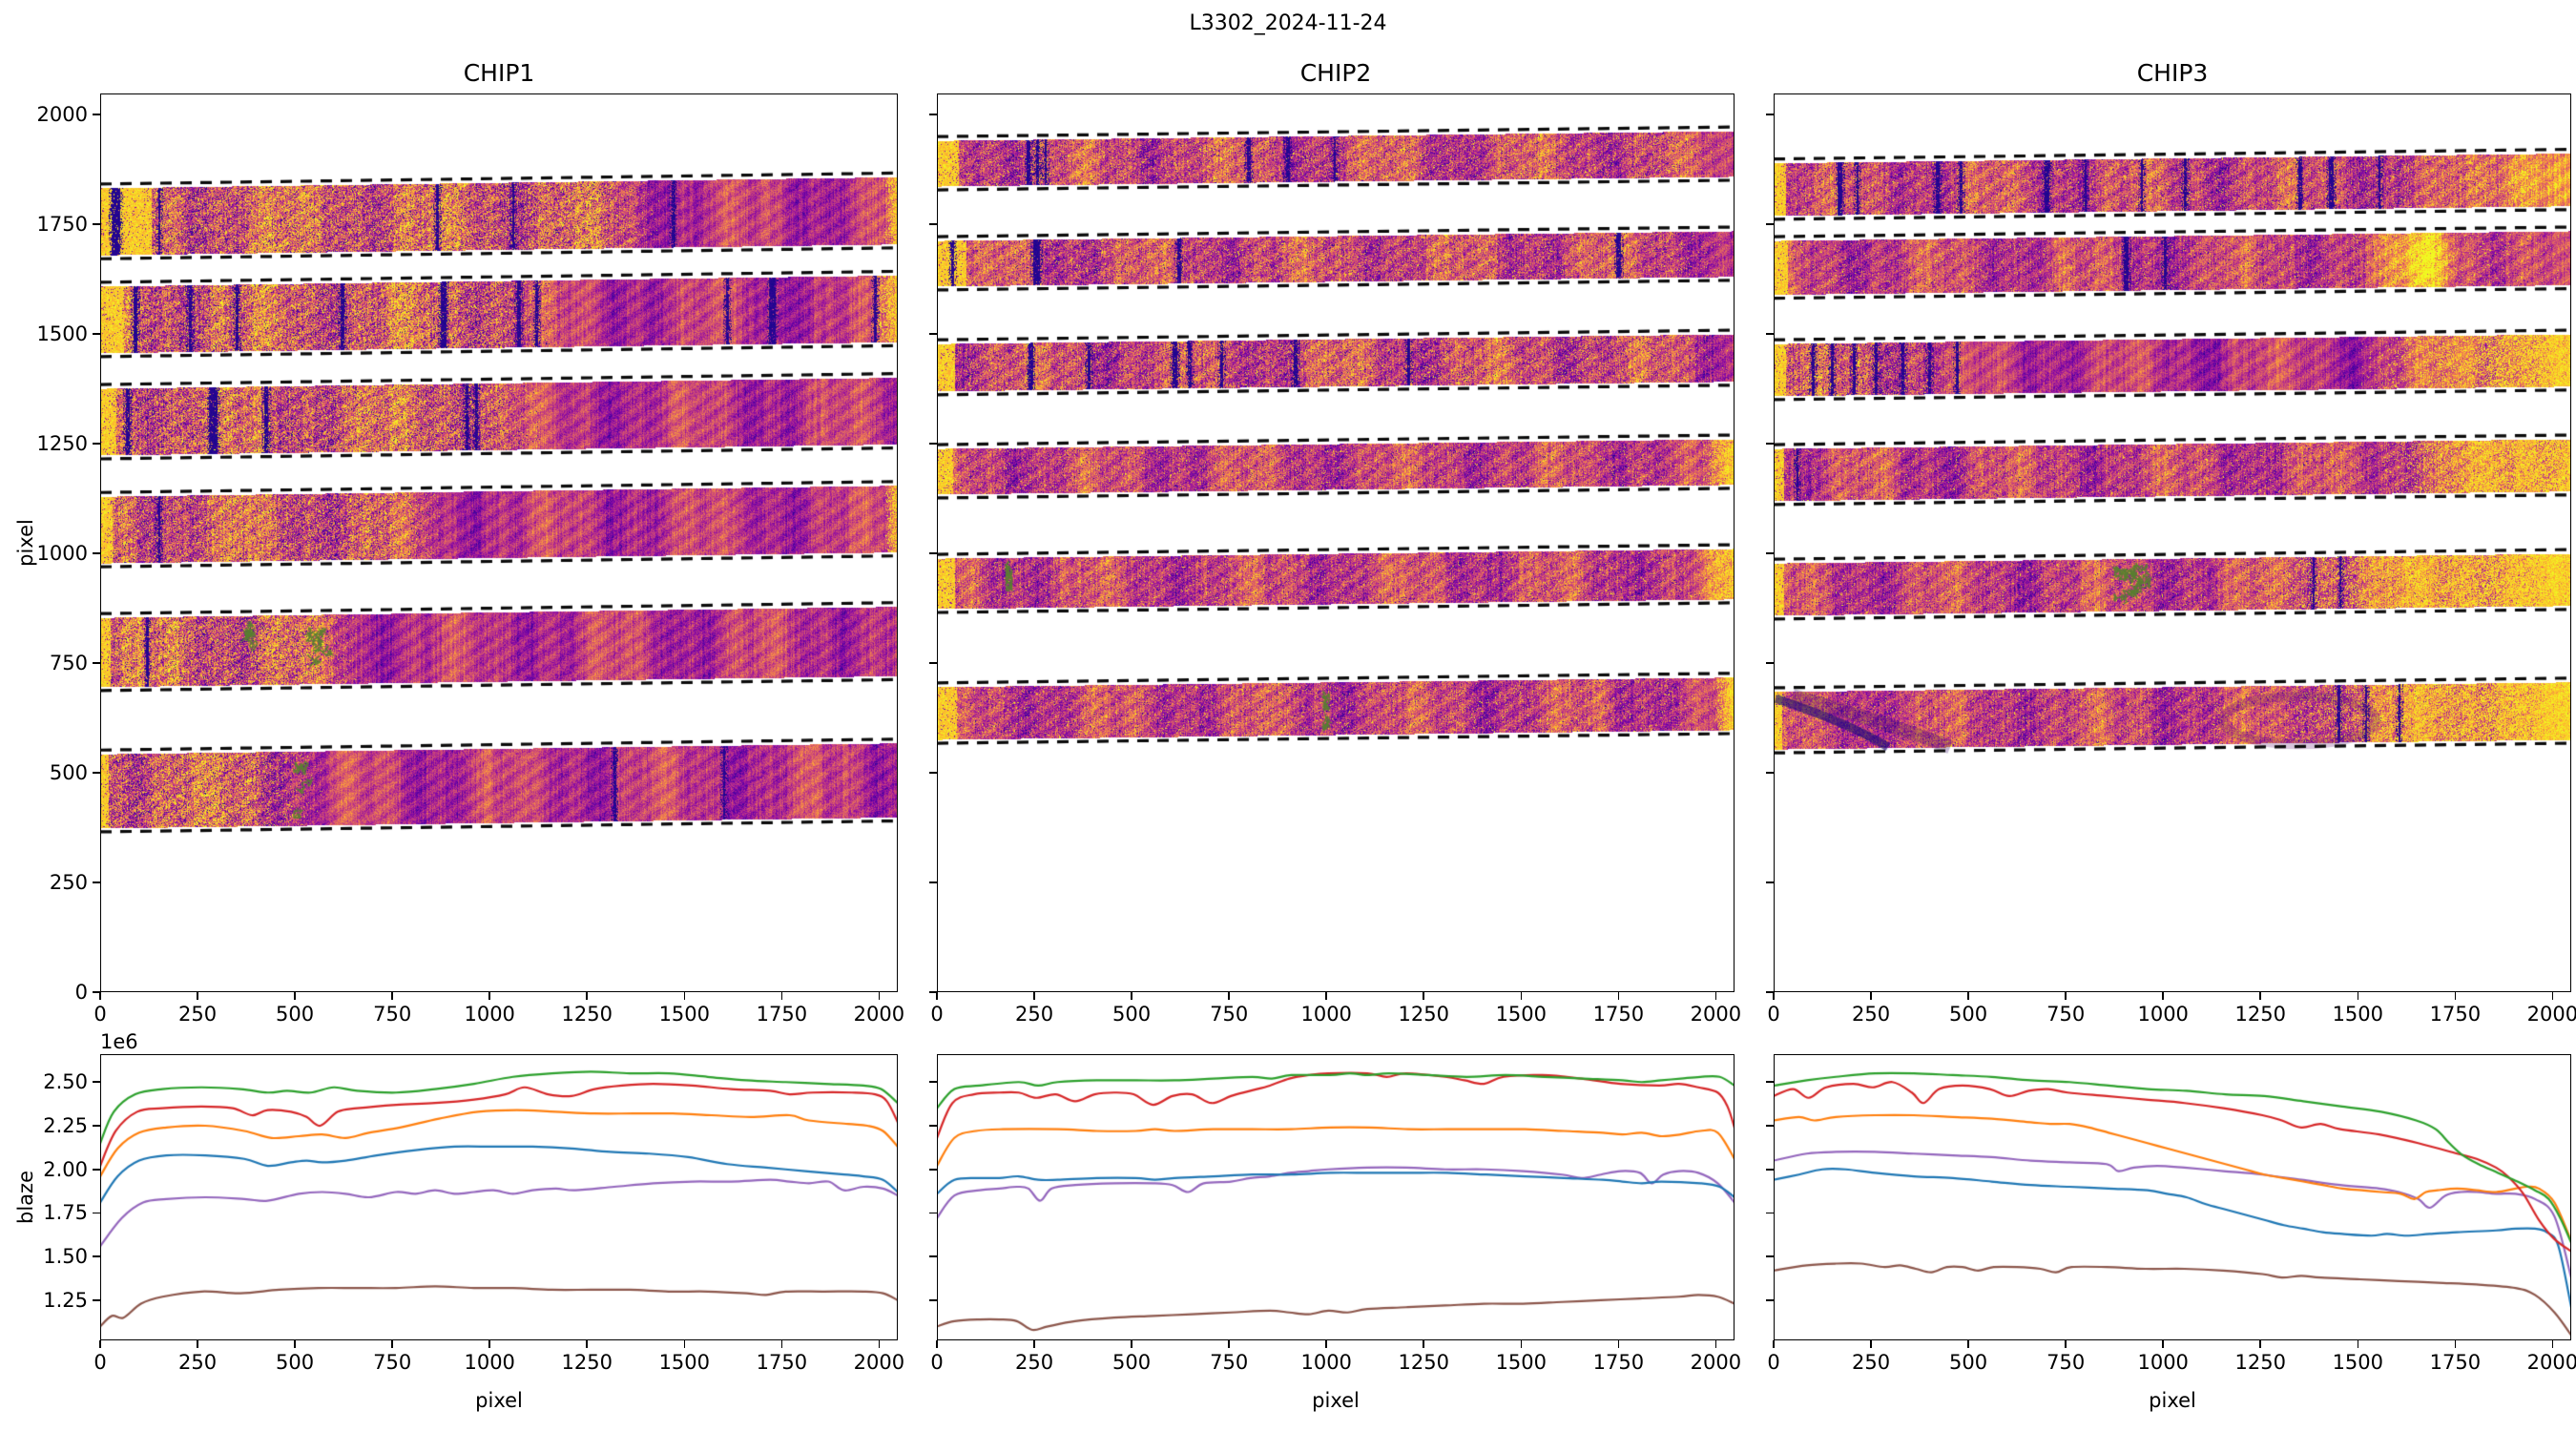 The width and height of the screenshot is (2576, 1431). I want to click on y-tick-label: 1.50, so click(65, 1257).